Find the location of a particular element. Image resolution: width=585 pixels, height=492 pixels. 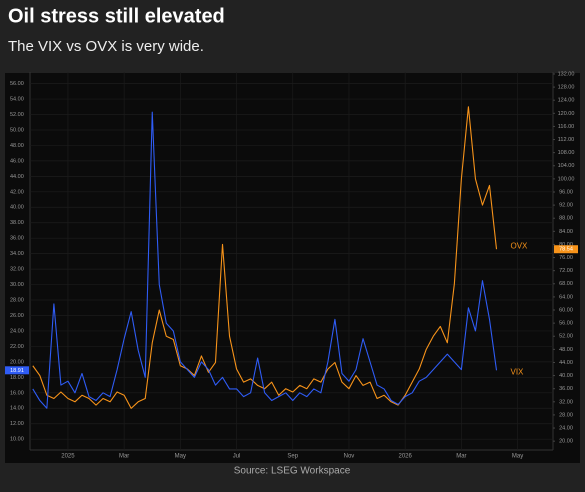

y2-tick-label: 60.00 is located at coordinates (566, 310).